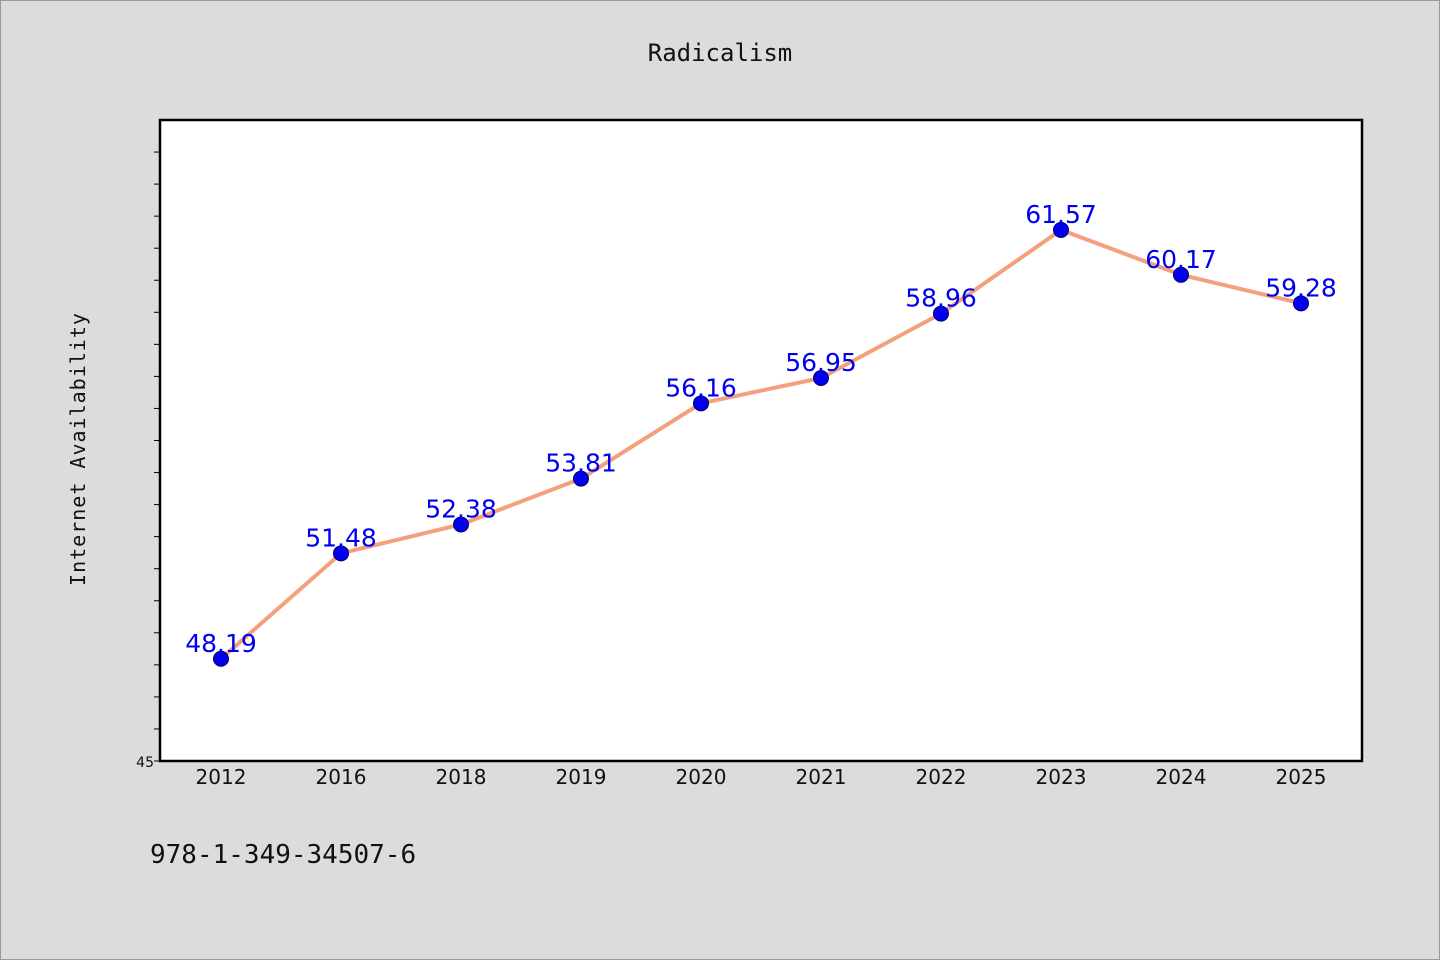  What do you see at coordinates (283, 855) in the screenshot?
I see `footer-code: 978-1-349-34507-6` at bounding box center [283, 855].